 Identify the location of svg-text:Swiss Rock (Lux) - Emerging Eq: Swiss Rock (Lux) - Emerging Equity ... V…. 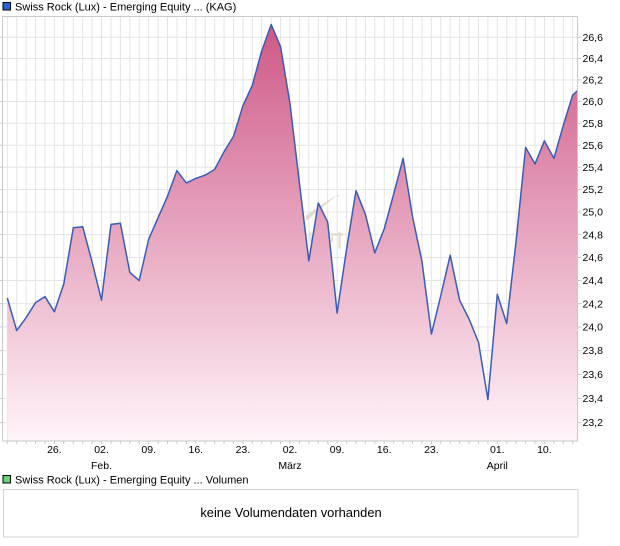
(132, 481).